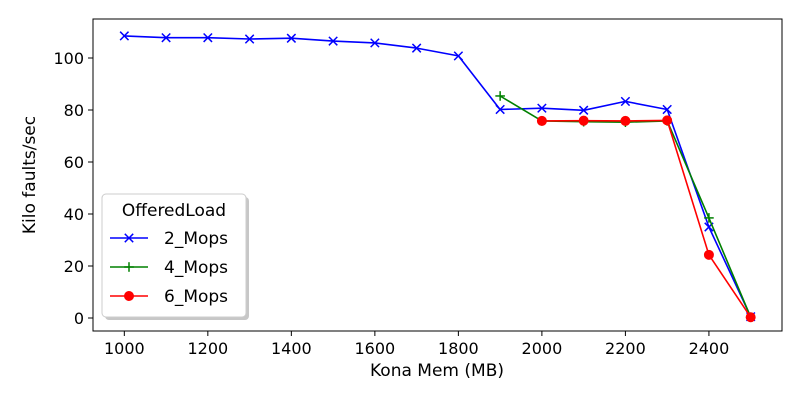  What do you see at coordinates (542, 348) in the screenshot?
I see `x-tick-label: 2000` at bounding box center [542, 348].